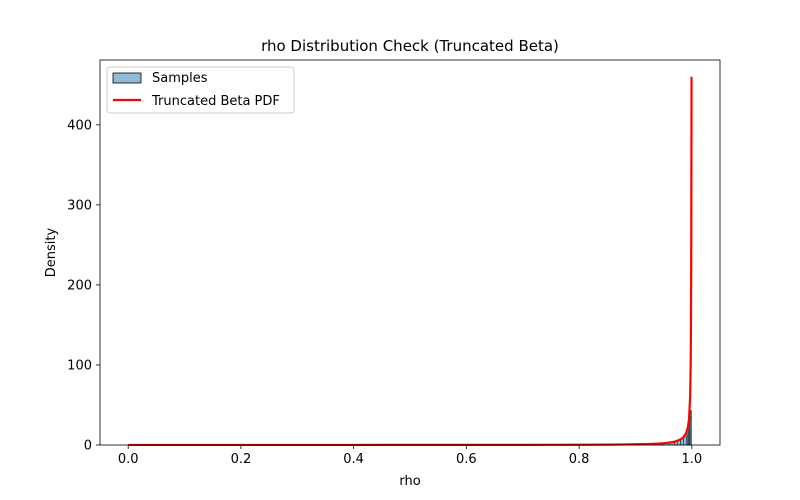 This screenshot has width=800, height=500. Describe the element at coordinates (409, 481) in the screenshot. I see `x-axis-label: rho` at that location.